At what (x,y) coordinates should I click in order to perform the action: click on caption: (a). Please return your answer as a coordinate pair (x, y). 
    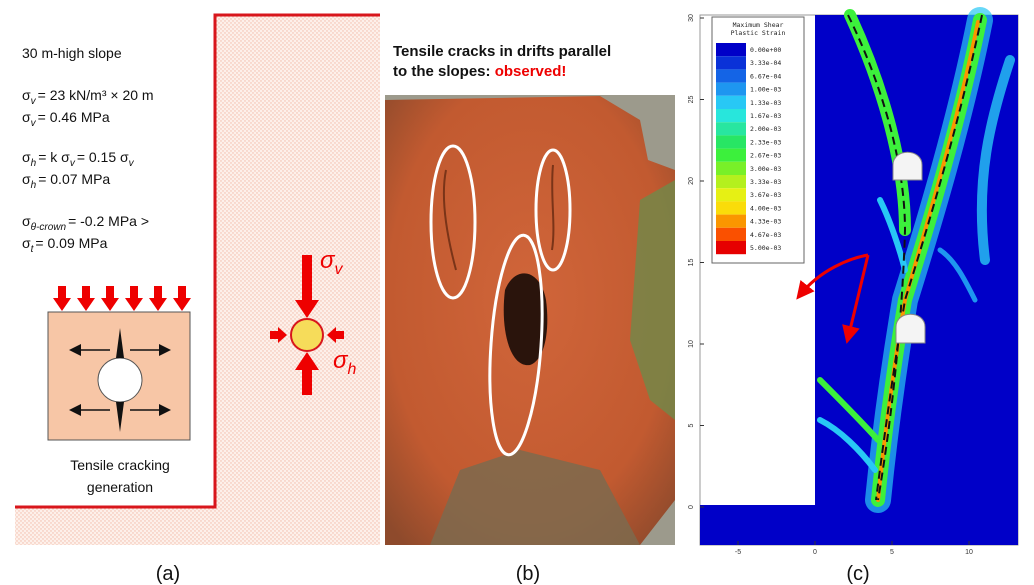
    Looking at the image, I should click on (168, 574).